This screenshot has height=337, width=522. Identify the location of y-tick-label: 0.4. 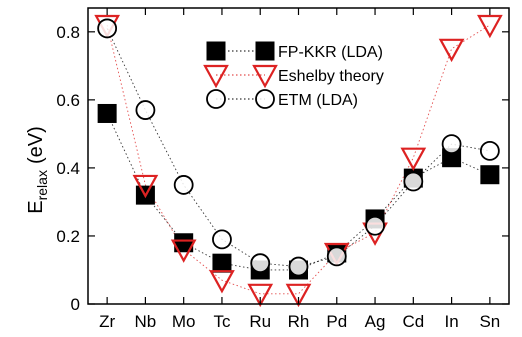
(68, 168).